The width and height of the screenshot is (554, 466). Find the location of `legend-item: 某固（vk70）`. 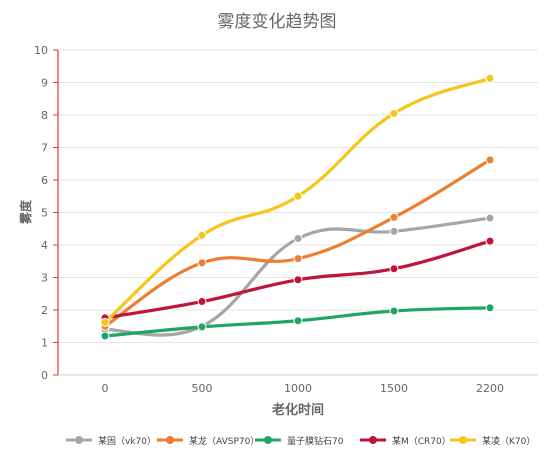

legend-item: 某固（vk70） is located at coordinates (111, 441).